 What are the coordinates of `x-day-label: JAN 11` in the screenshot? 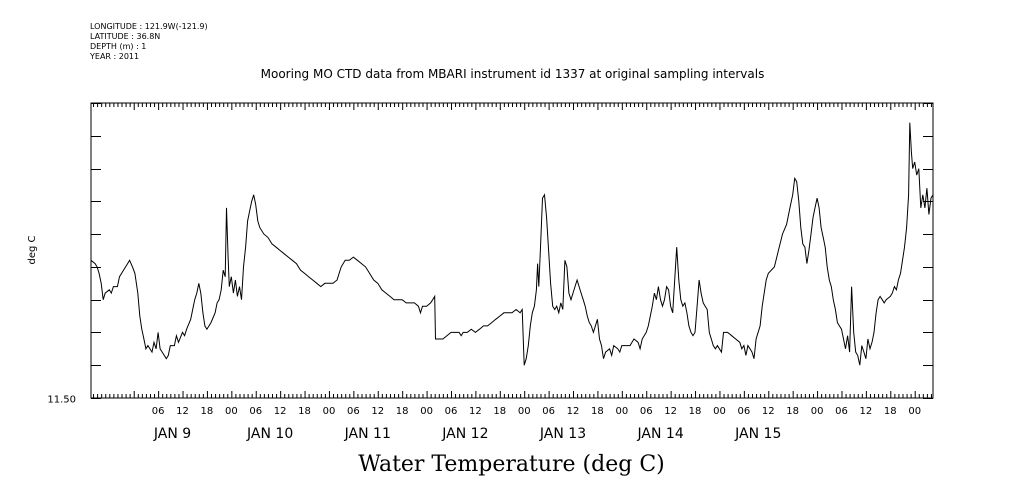 It's located at (367, 434).